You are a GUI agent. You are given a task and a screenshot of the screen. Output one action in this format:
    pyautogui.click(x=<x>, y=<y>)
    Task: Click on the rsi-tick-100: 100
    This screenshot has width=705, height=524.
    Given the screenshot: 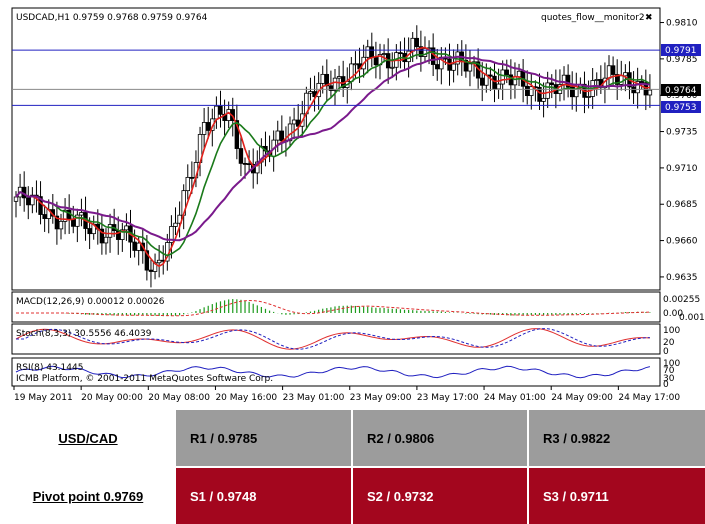 What is the action you would take?
    pyautogui.click(x=671, y=364)
    